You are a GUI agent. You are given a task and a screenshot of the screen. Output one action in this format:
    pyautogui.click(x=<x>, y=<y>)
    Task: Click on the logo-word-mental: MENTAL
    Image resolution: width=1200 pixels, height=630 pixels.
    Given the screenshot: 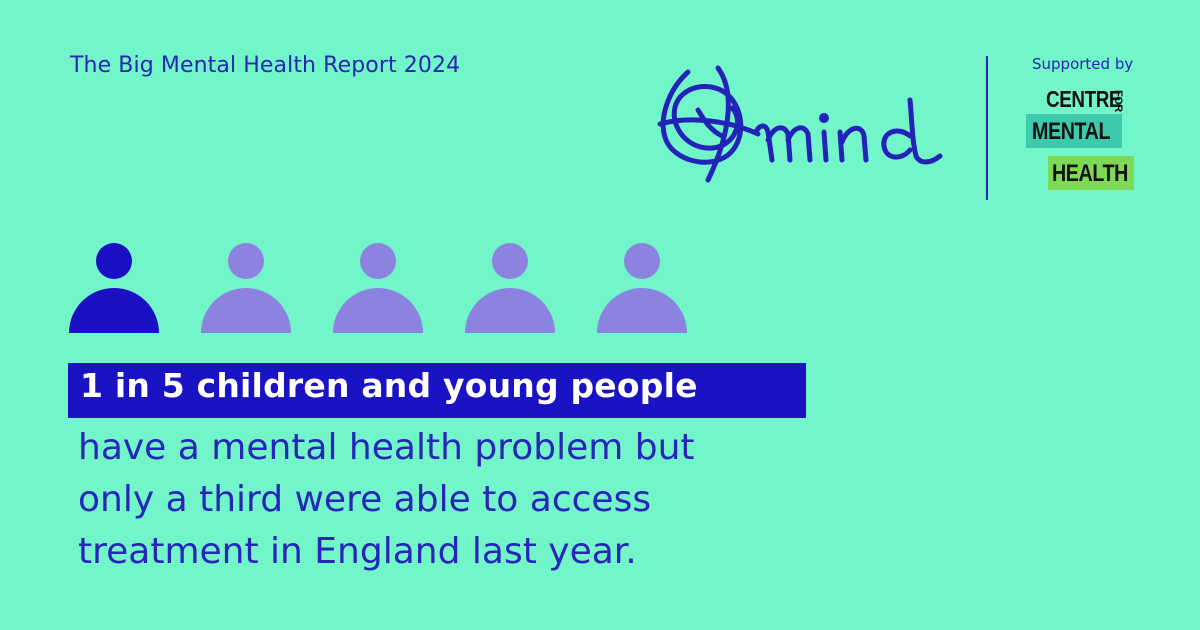 What is the action you would take?
    pyautogui.click(x=1071, y=131)
    